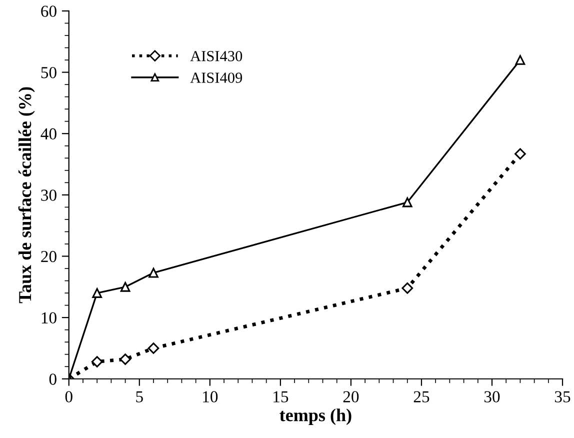 Image resolution: width=574 pixels, height=438 pixels. What do you see at coordinates (351, 396) in the screenshot?
I see `x-tick-label: 20` at bounding box center [351, 396].